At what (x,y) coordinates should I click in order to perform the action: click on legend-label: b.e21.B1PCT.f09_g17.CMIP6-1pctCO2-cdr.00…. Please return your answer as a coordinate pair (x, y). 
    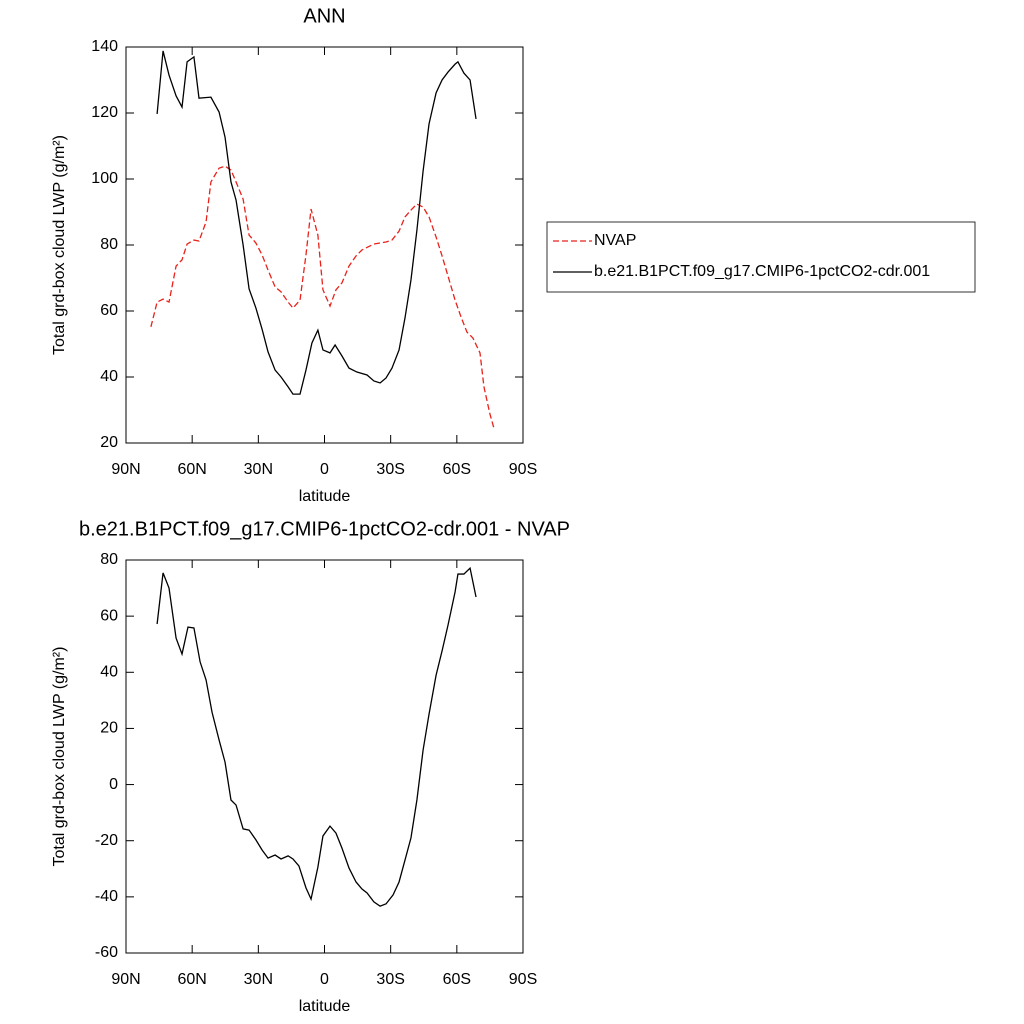
    Looking at the image, I should click on (762, 271).